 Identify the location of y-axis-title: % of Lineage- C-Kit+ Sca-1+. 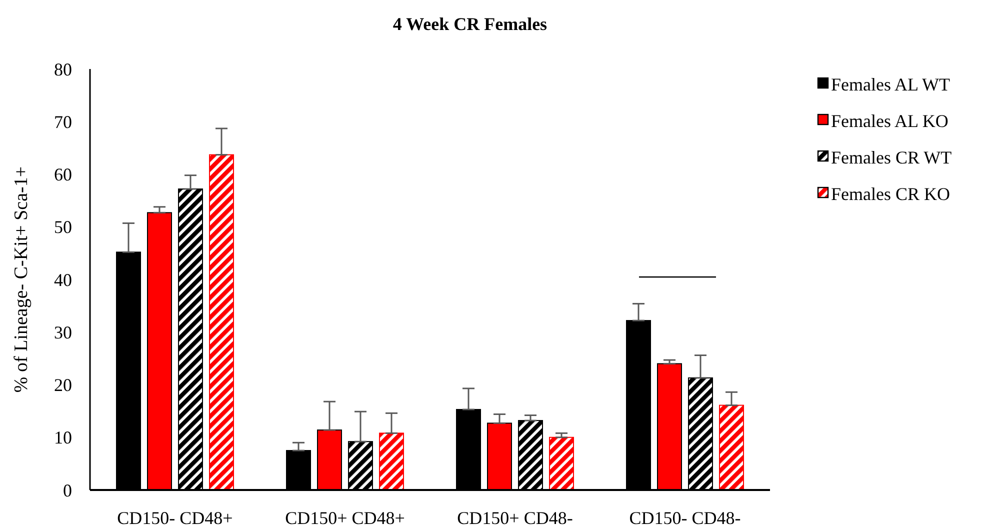
(21, 279).